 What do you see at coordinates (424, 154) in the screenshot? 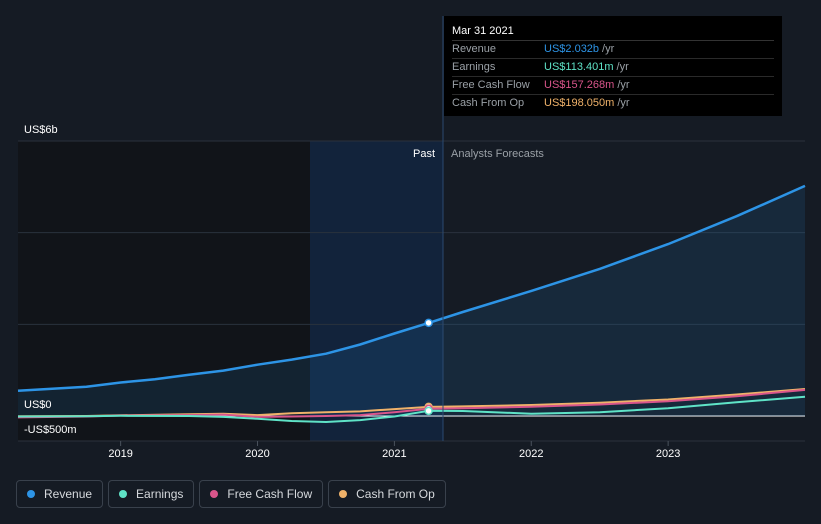
I see `past-label: Past` at bounding box center [424, 154].